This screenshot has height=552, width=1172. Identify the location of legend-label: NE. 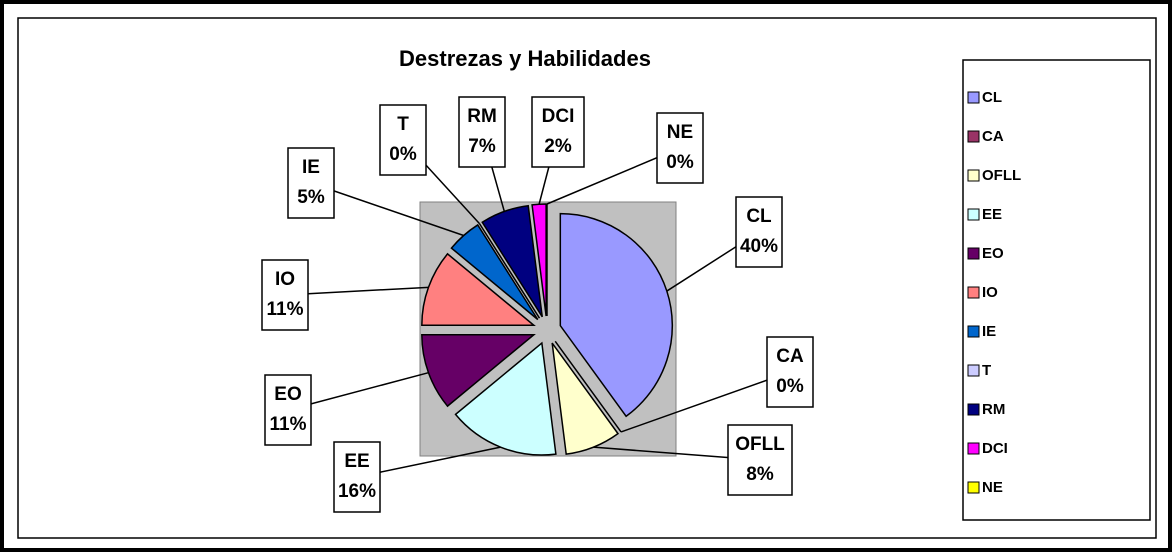
(992, 487).